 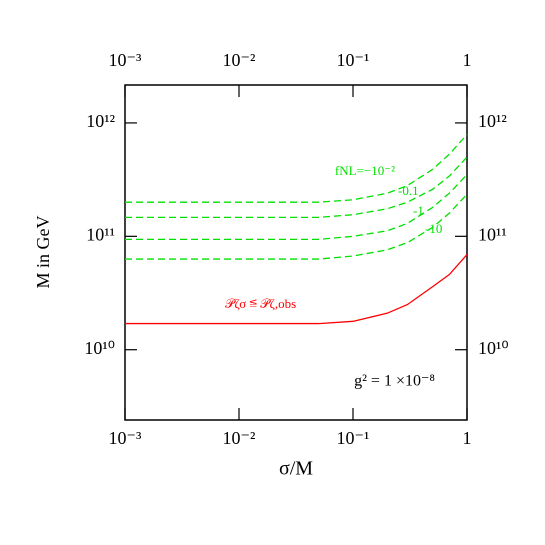 What do you see at coordinates (126, 438) in the screenshot?
I see `x-tick-label: 10⁻³` at bounding box center [126, 438].